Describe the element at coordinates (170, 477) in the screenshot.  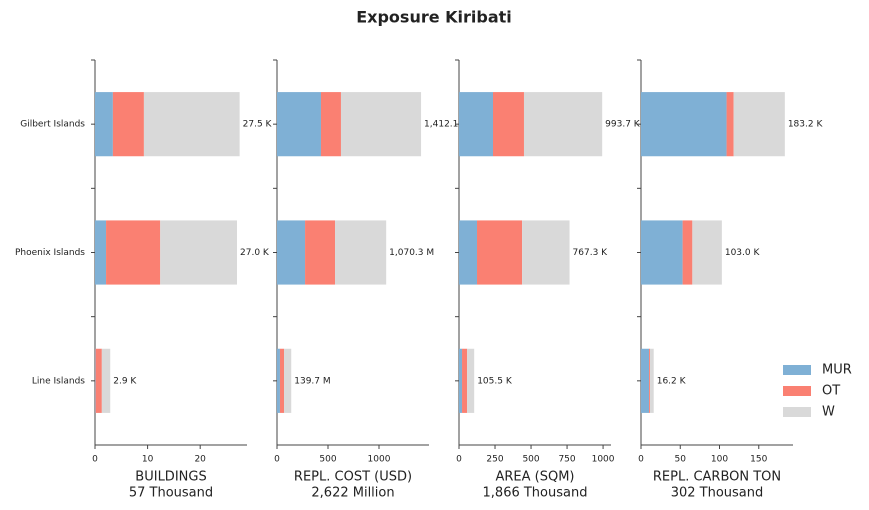
I see `x-axis-label: BUILDINGS` at that location.